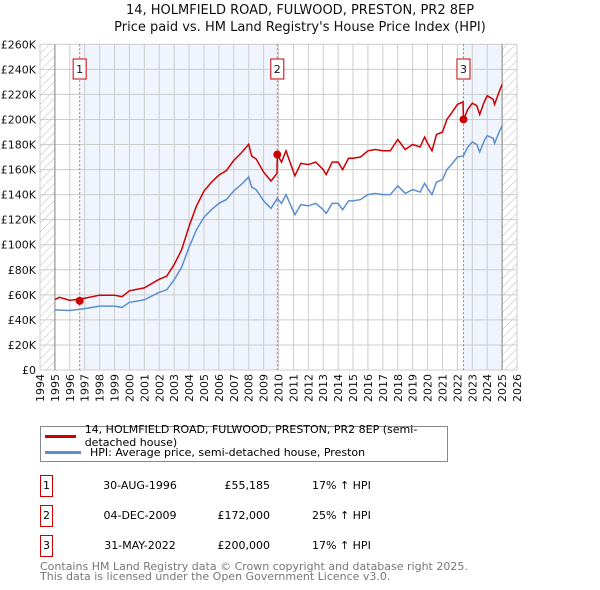 This screenshot has width=600, height=590. What do you see at coordinates (204, 388) in the screenshot?
I see `x-tick-label: 2005` at bounding box center [204, 388].